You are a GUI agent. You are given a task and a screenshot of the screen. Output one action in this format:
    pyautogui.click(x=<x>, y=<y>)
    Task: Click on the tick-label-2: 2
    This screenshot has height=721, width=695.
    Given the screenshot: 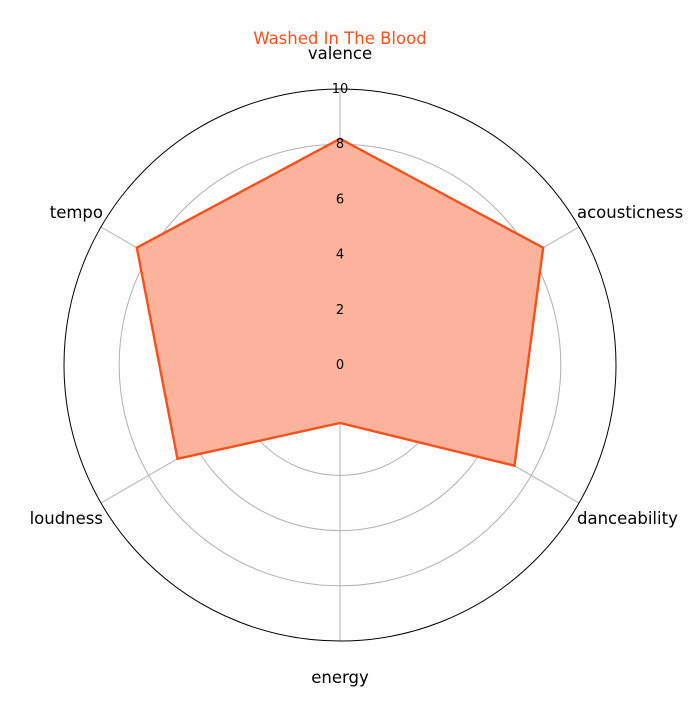 What is the action you would take?
    pyautogui.click(x=340, y=310)
    